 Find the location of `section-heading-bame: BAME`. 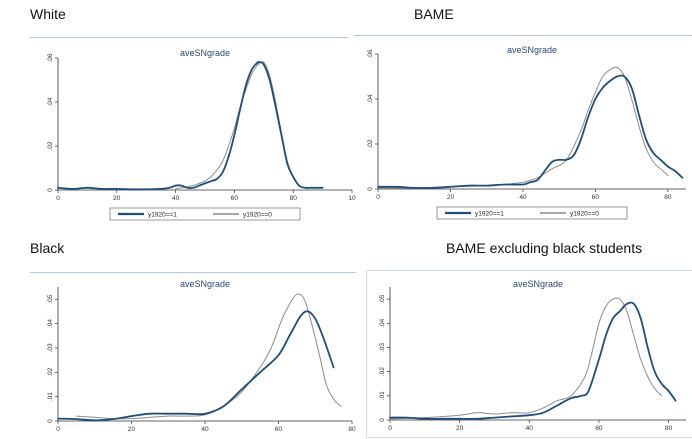

section-heading-bame: BAME is located at coordinates (434, 14).